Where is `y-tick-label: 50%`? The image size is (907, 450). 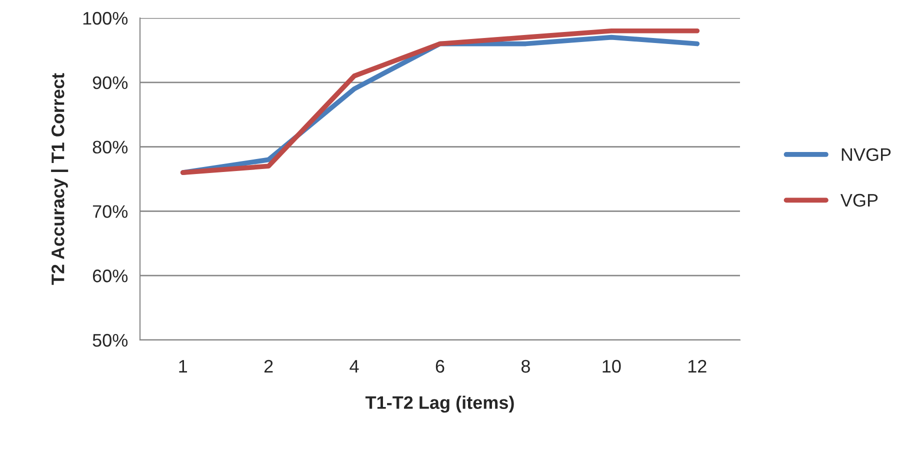 y-tick-label: 50% is located at coordinates (110, 340).